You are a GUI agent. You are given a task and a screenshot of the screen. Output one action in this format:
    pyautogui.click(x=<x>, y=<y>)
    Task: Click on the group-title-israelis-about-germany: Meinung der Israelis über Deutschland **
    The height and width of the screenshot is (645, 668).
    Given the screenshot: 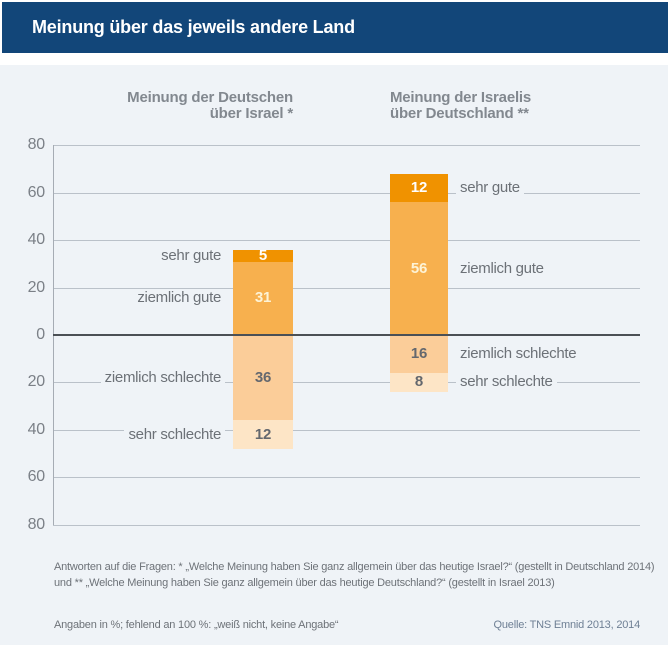 What is the action you would take?
    pyautogui.click(x=460, y=106)
    